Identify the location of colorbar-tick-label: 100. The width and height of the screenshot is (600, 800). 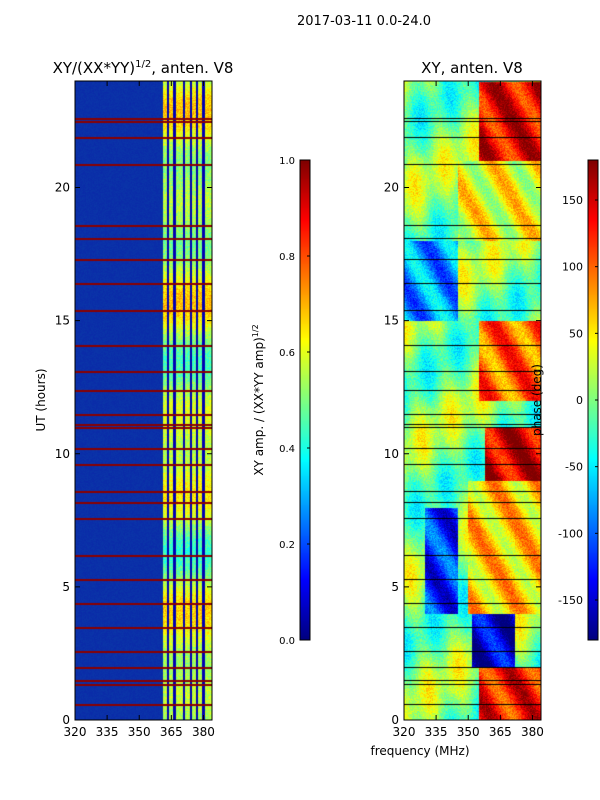
(572, 267).